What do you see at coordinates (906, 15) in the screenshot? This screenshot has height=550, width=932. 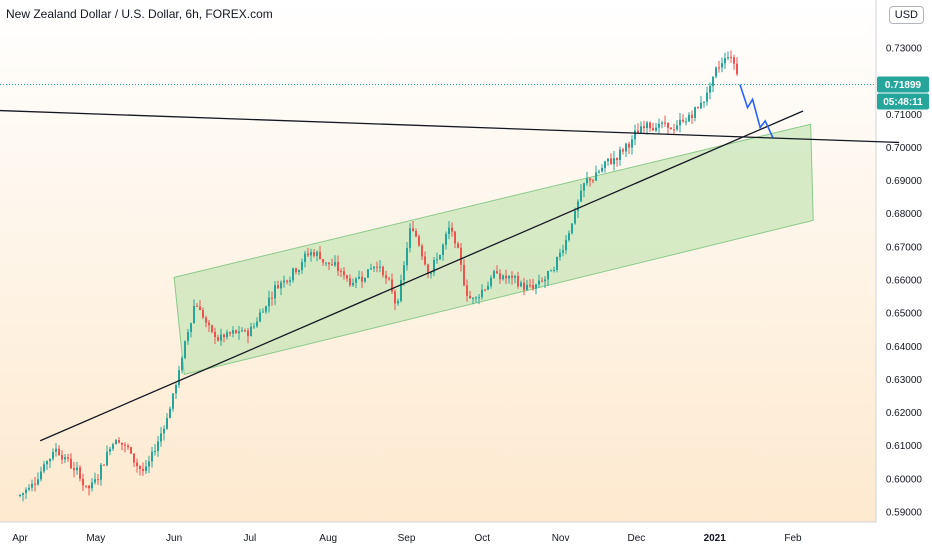 I see `currency-button: USD` at bounding box center [906, 15].